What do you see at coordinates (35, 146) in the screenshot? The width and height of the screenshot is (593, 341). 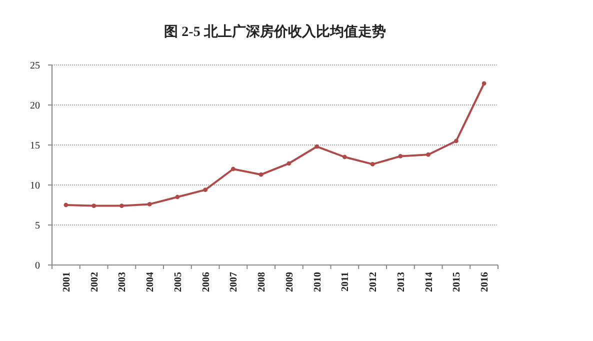 I see `y-tick-label: 15` at bounding box center [35, 146].